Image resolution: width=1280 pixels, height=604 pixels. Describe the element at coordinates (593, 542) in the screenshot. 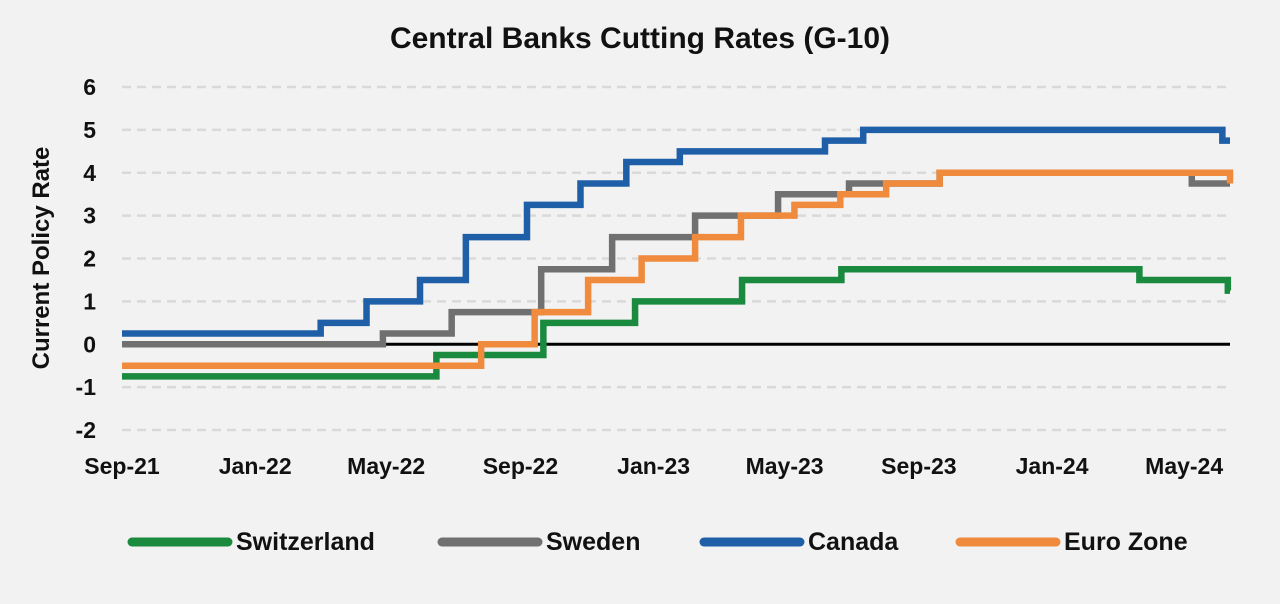

I see `legend-label-sweden: Sweden` at that location.